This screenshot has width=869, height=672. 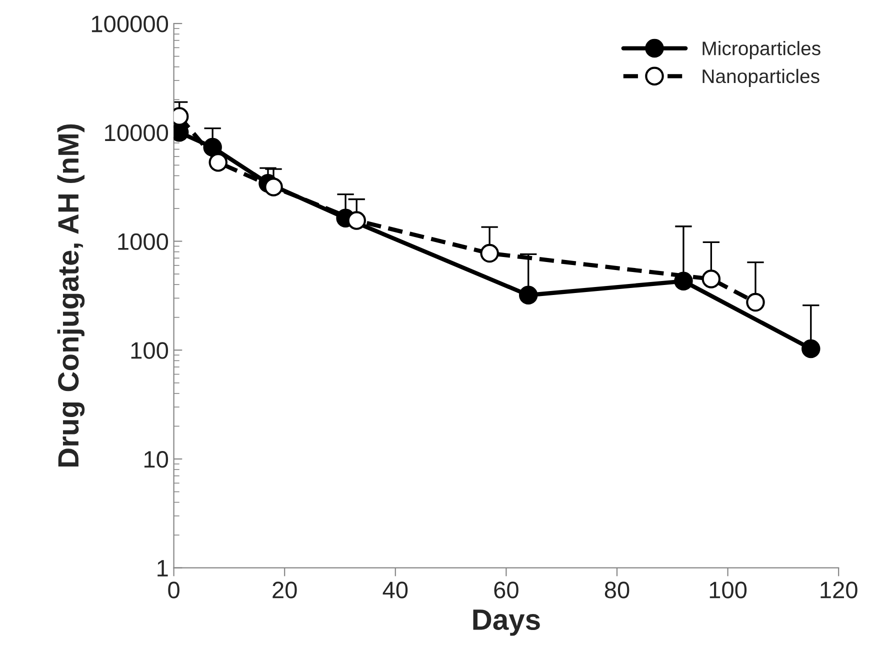 I want to click on legend-label: Nanoparticles, so click(x=761, y=77).